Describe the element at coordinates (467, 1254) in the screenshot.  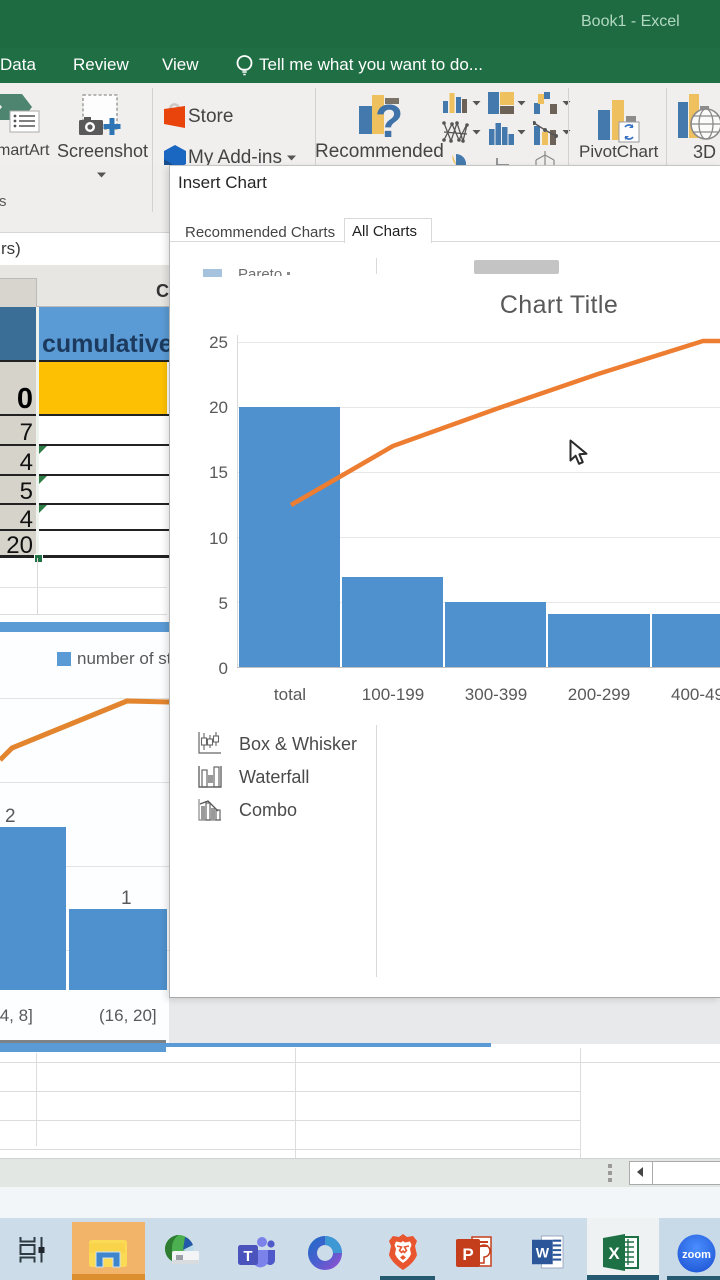
I see `svg-text: P` at that location.